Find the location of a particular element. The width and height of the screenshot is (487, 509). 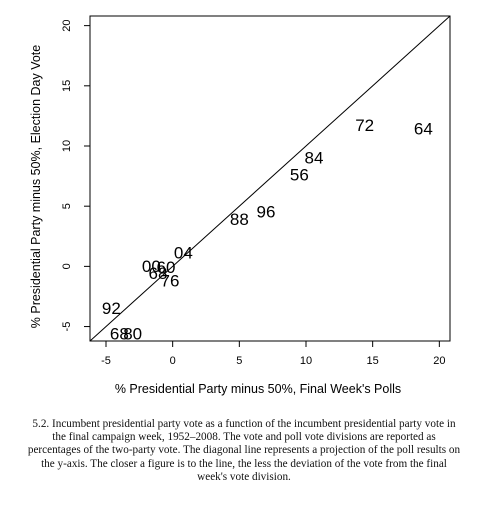

point-label-60: 60 is located at coordinates (166, 267).